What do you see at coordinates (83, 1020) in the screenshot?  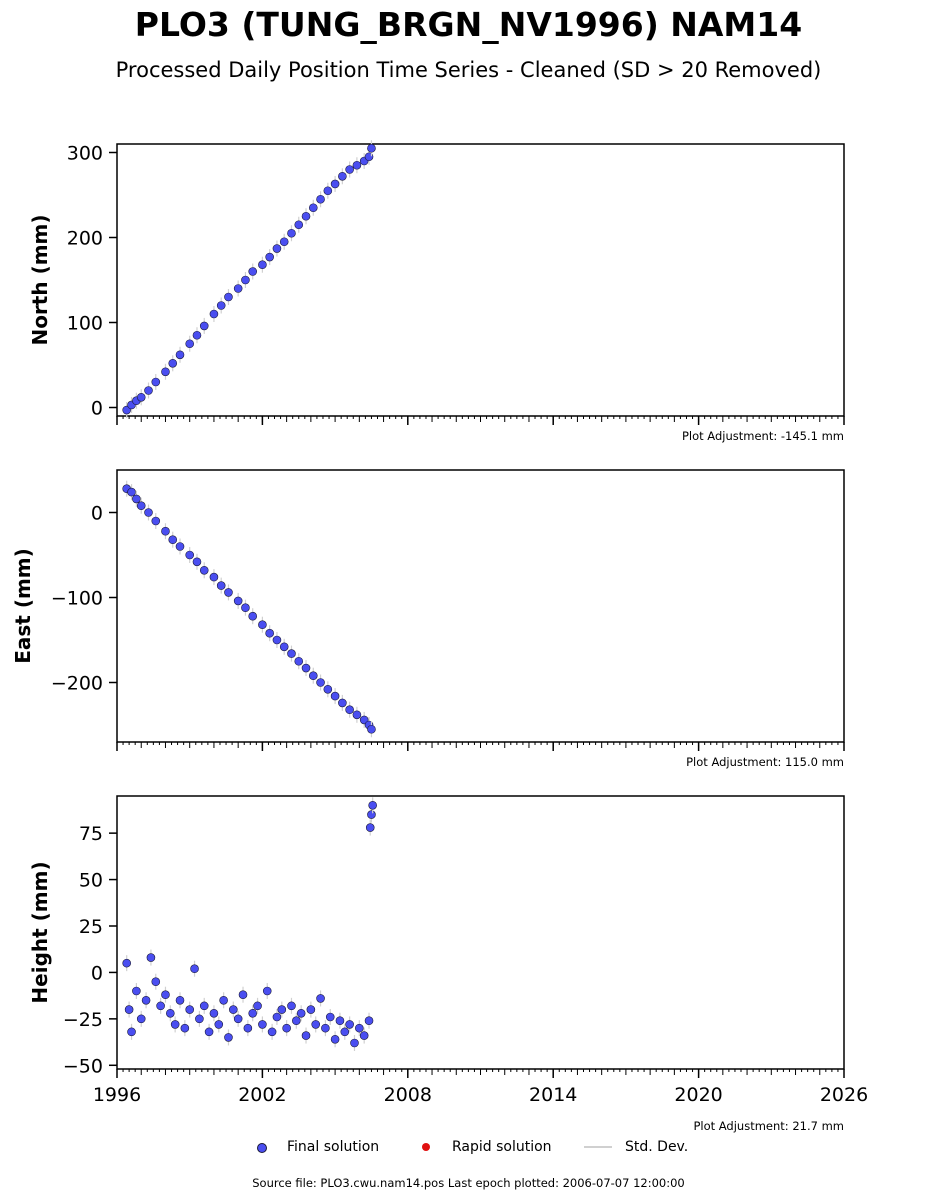 I see `y-tick-label: −25` at bounding box center [83, 1020].